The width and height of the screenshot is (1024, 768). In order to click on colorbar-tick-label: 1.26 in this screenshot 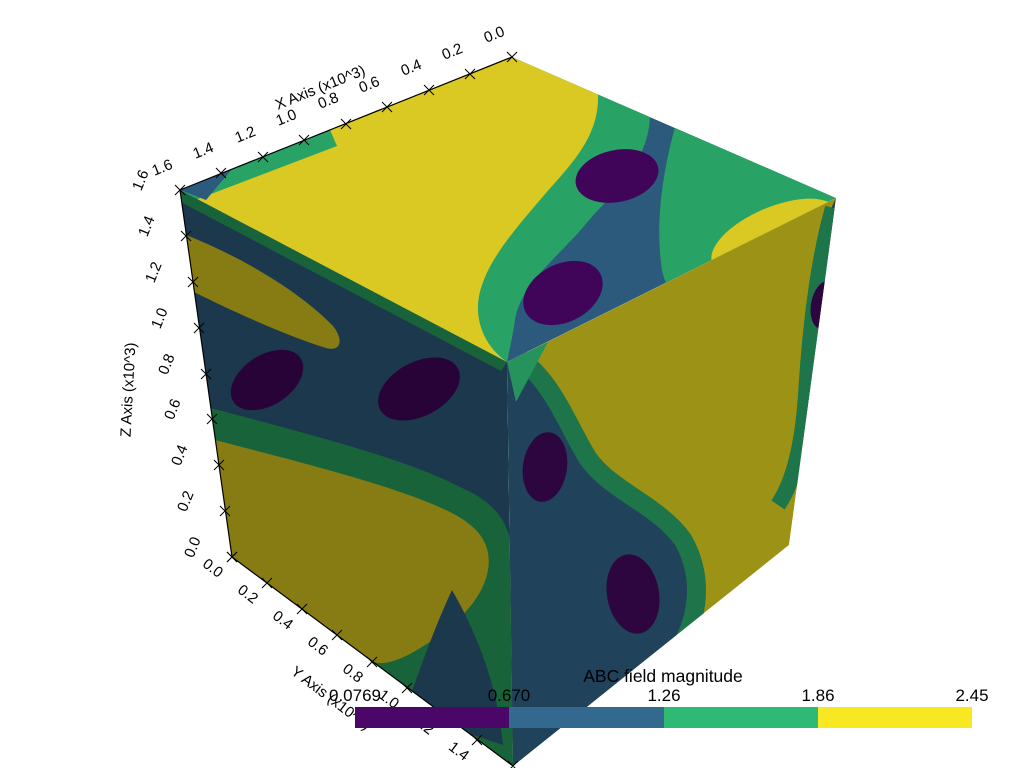, I will do `click(663, 695)`.